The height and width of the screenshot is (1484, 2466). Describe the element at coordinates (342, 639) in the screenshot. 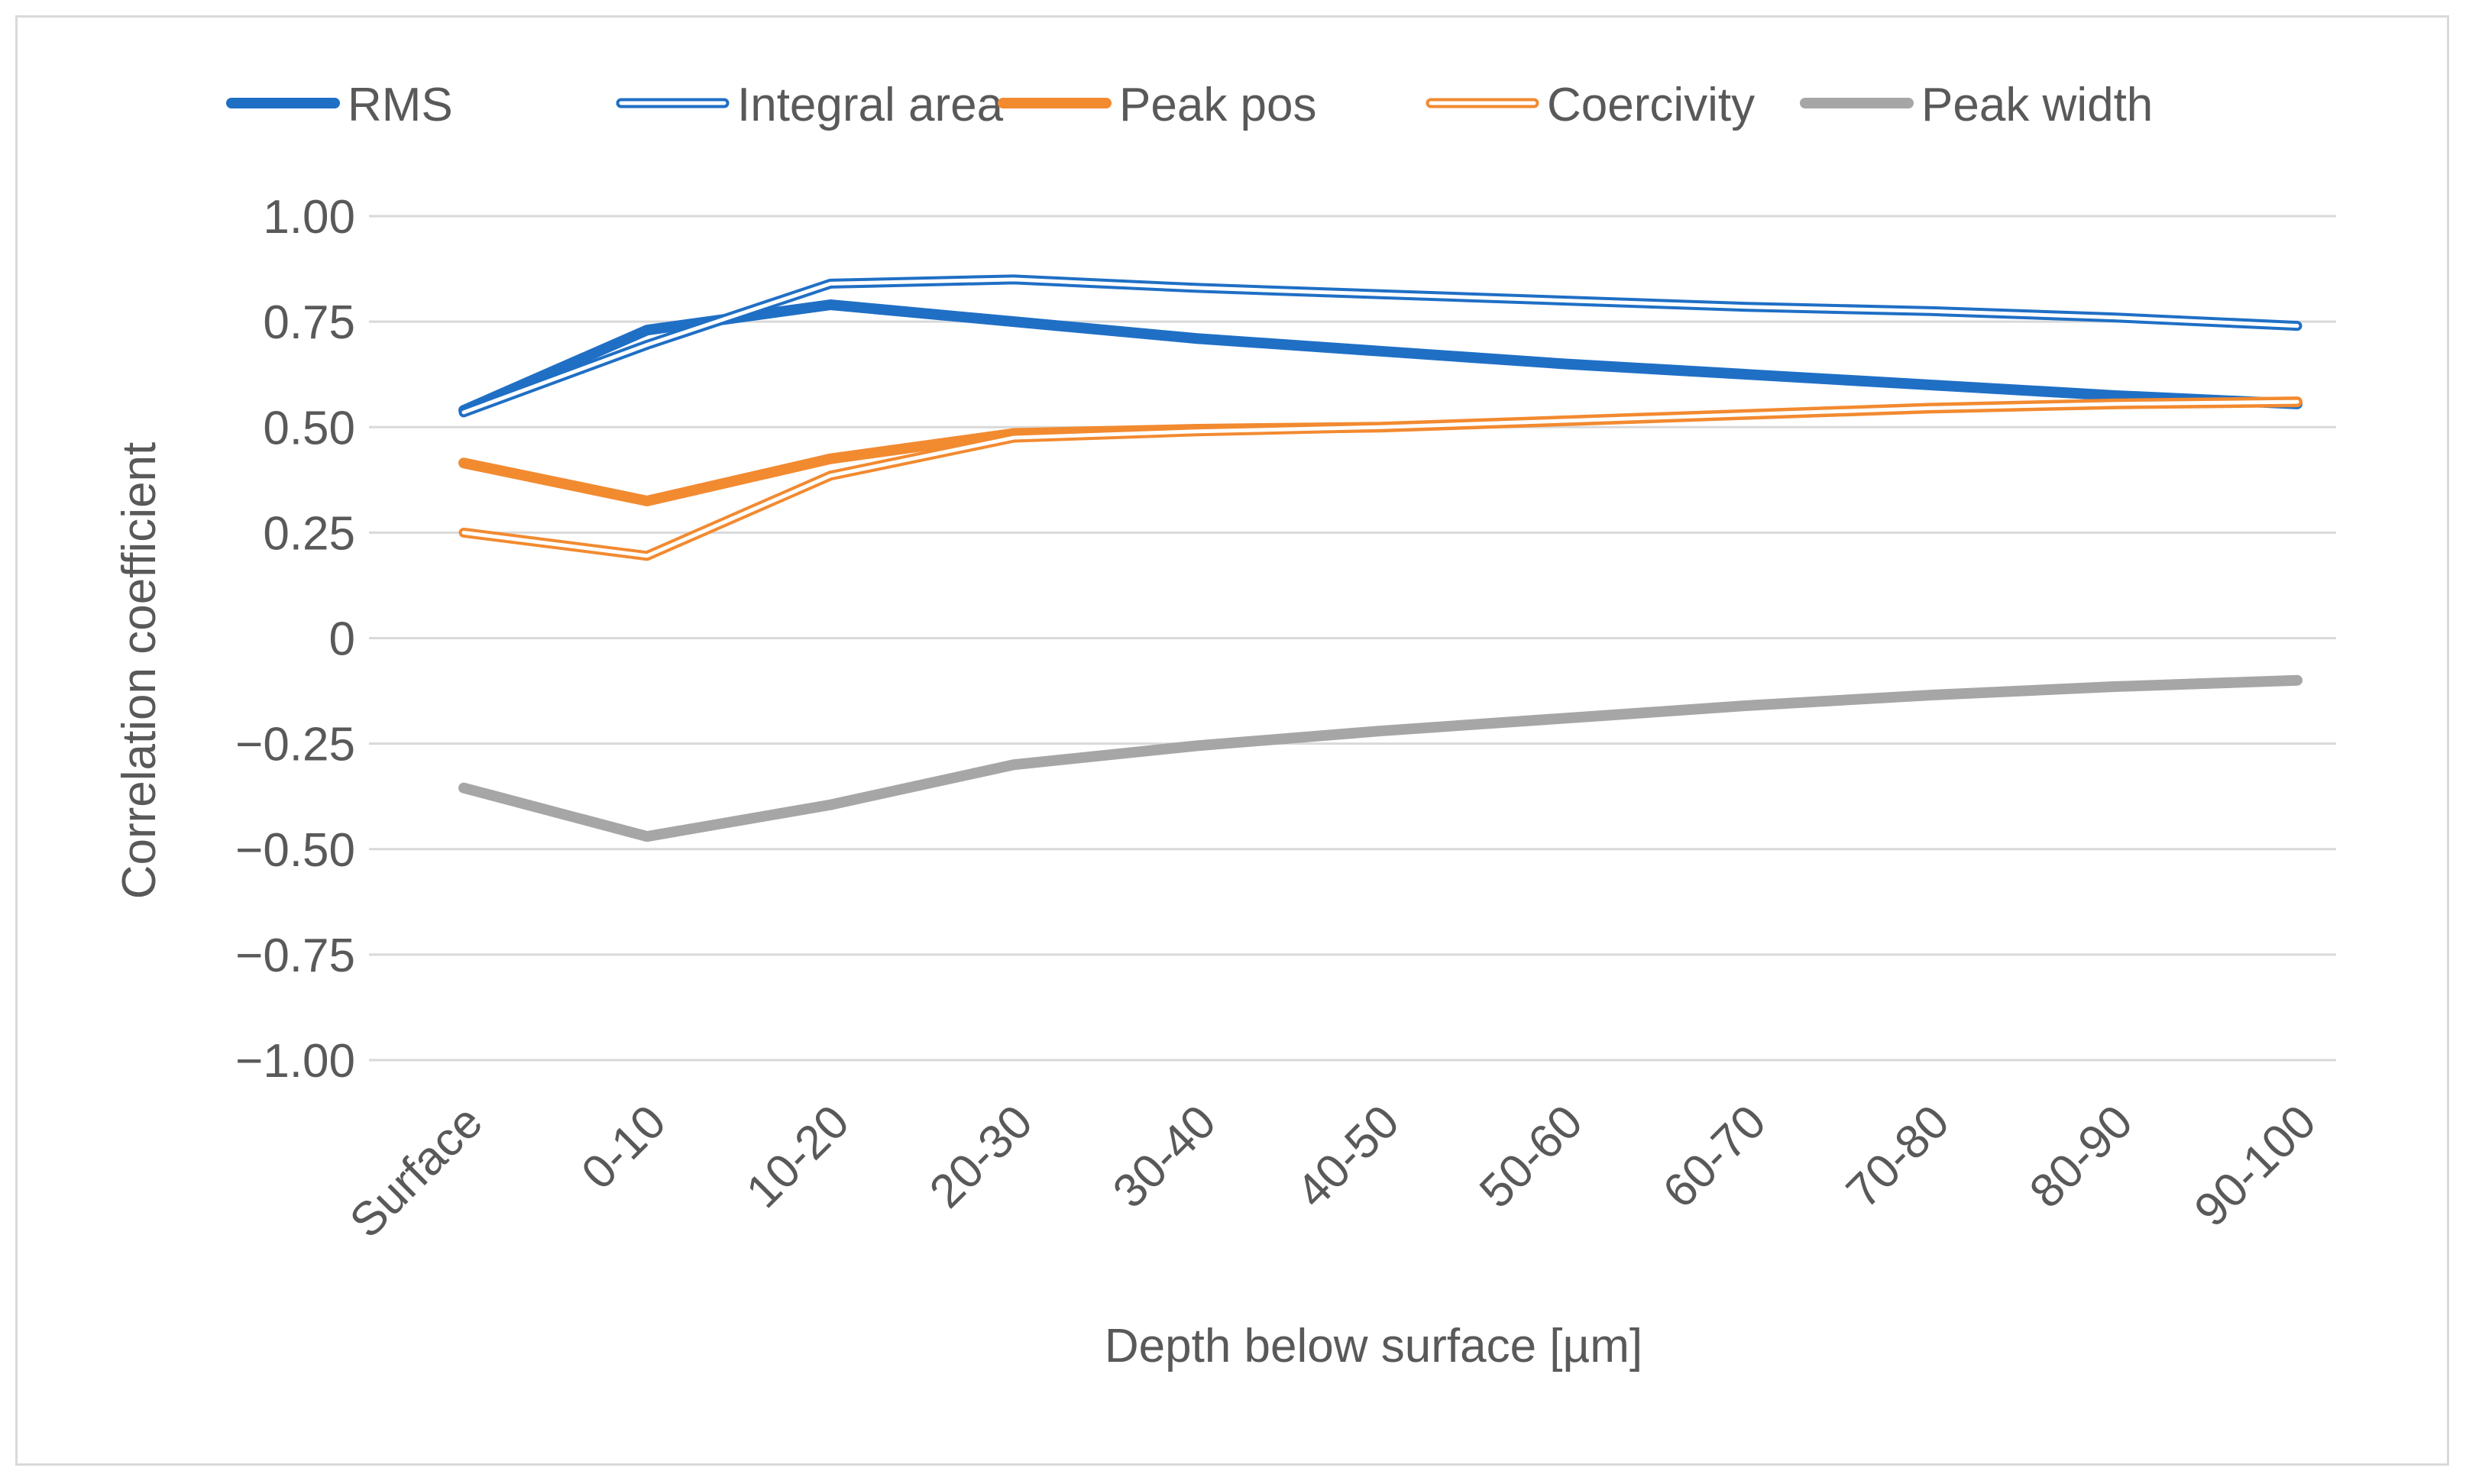

I see `y-tick-label: 0` at that location.